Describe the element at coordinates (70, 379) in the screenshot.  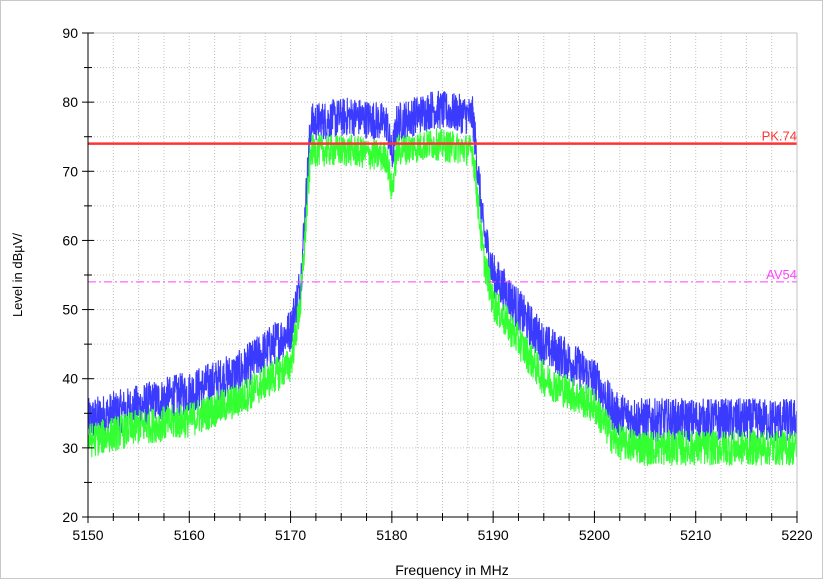
I see `y-tick-label: 40` at that location.